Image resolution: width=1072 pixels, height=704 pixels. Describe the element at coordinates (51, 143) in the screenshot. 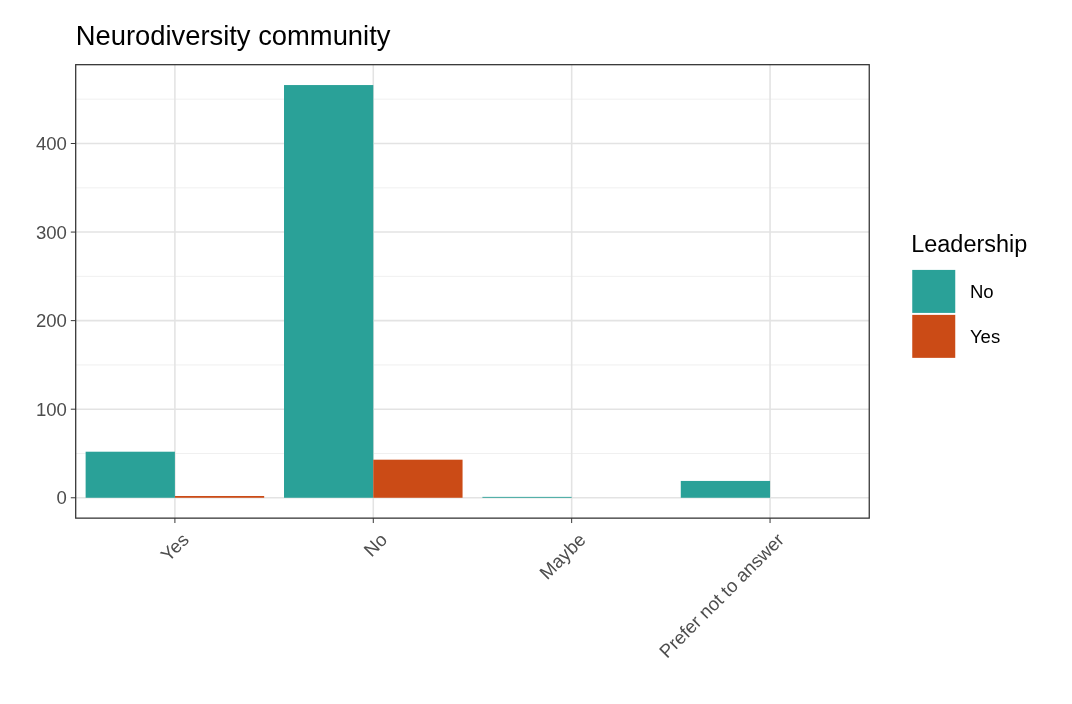

I see `y-tick-label: 400` at that location.